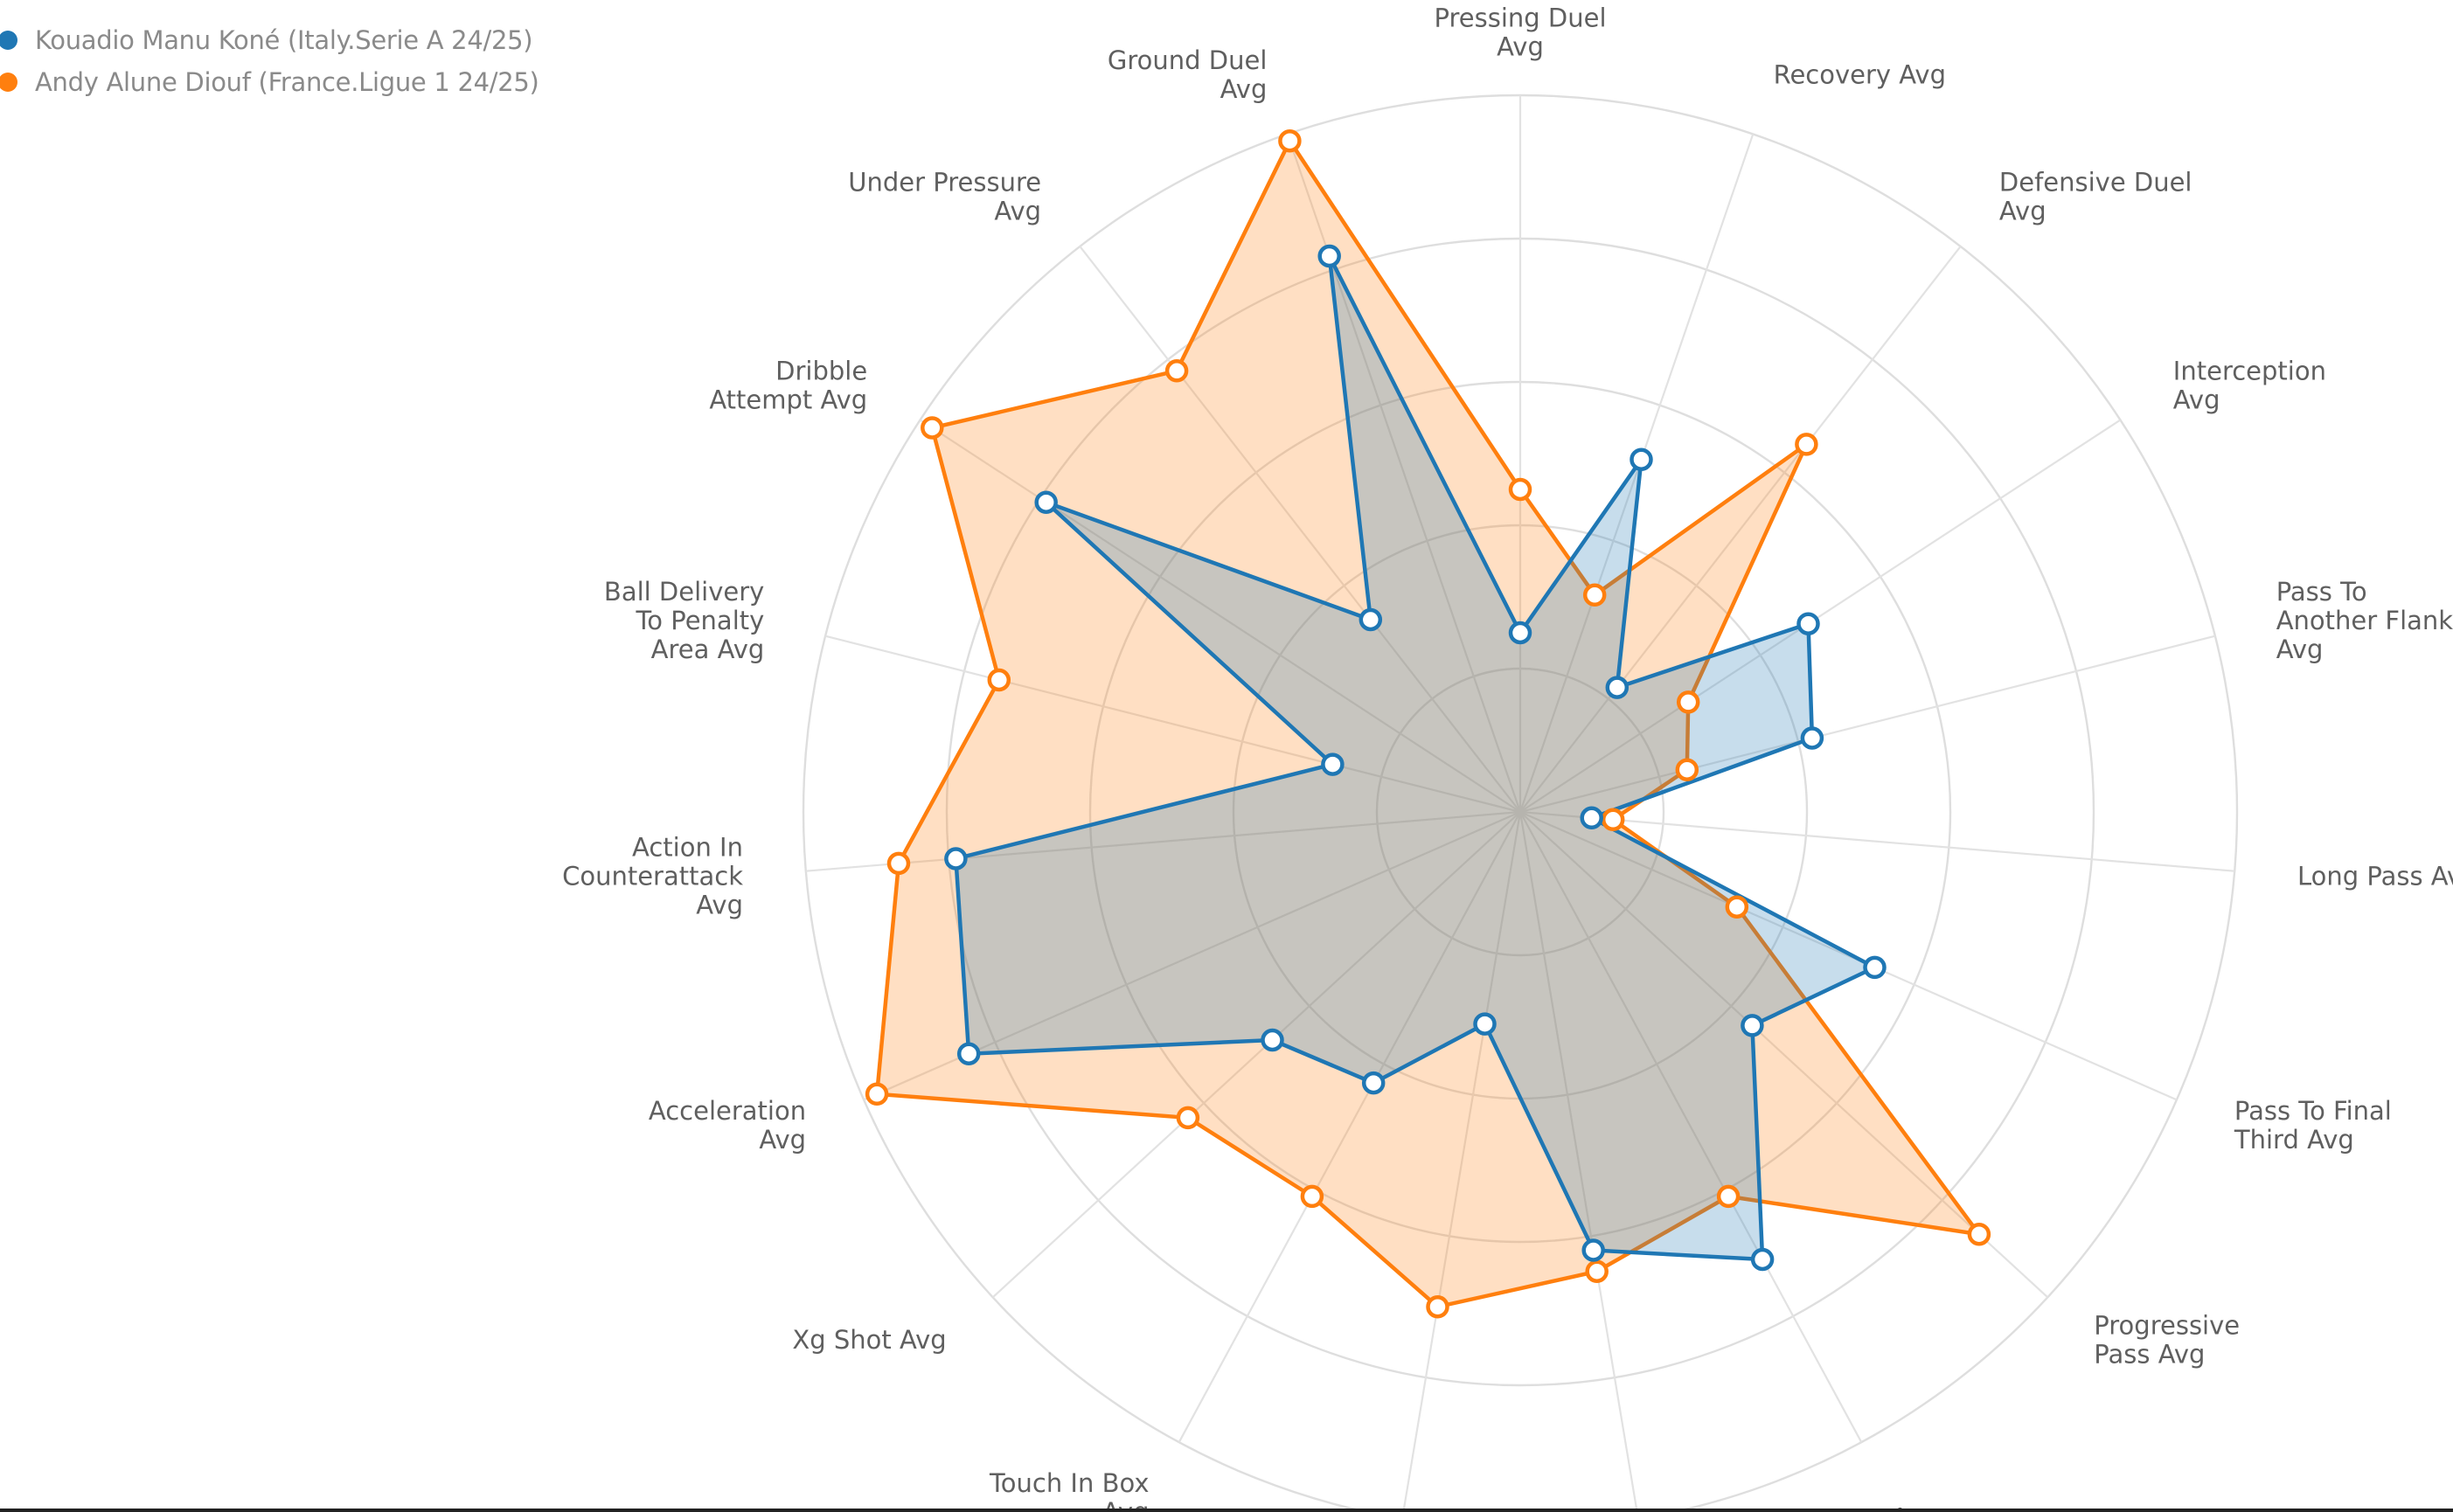 This screenshot has height=1512, width=2453. I want to click on axis-label-13: Xg Shot Avg, so click(869, 1340).